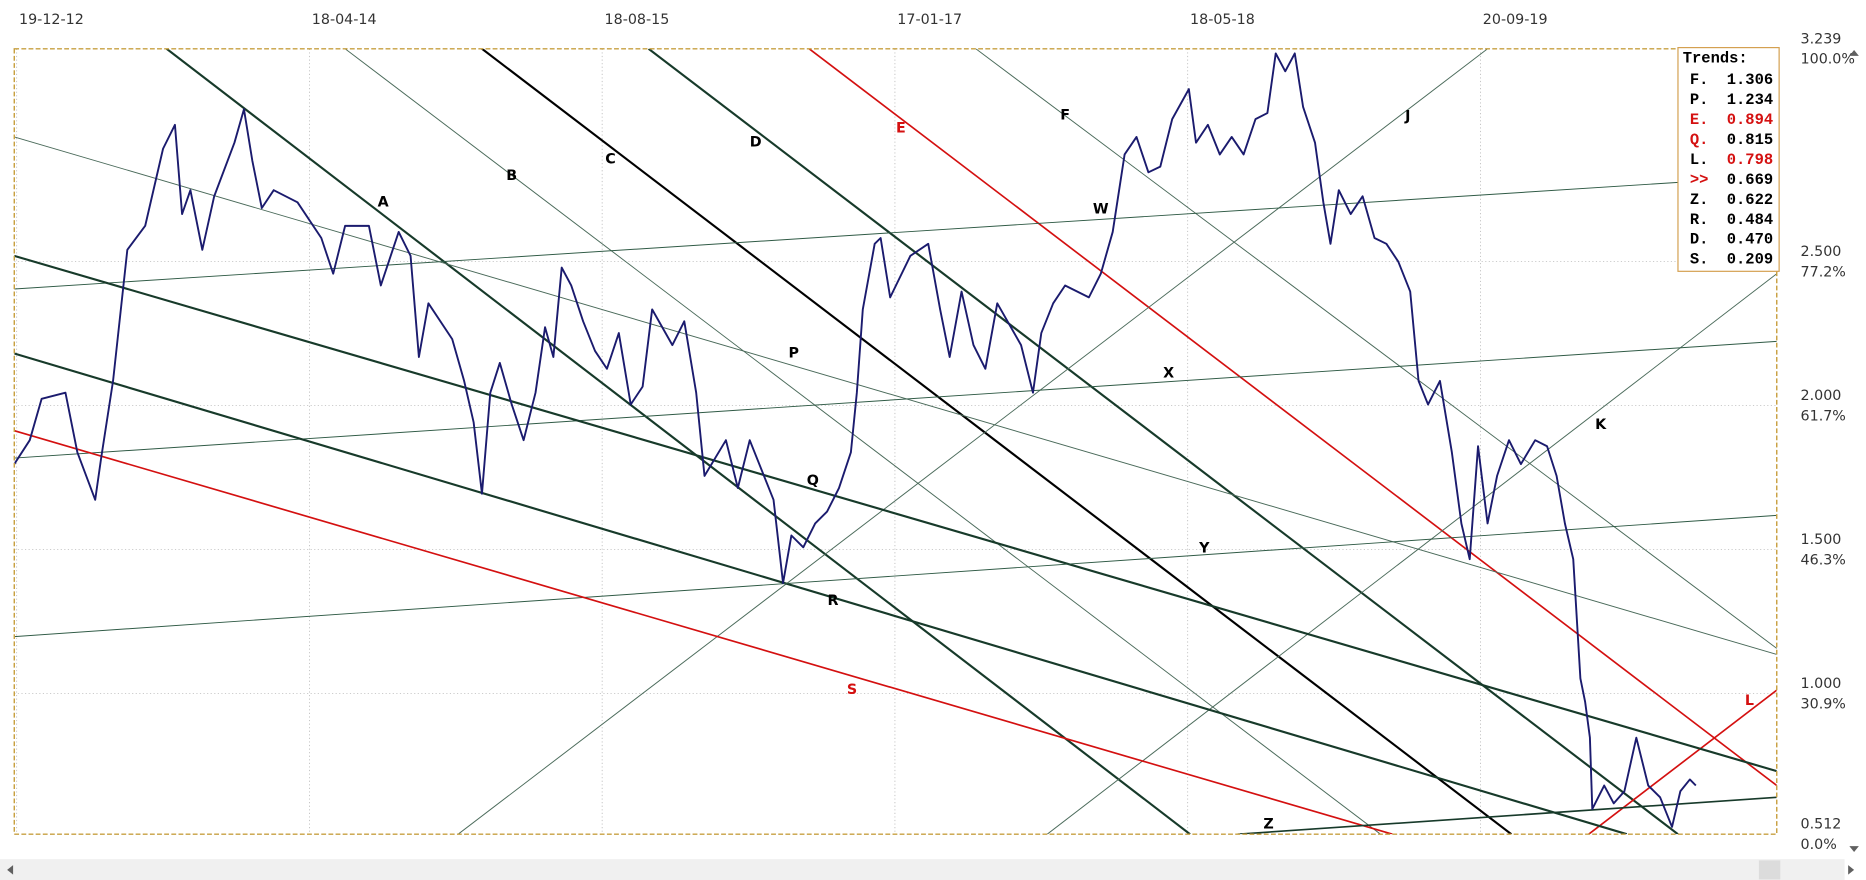 Image resolution: width=1866 pixels, height=880 pixels. What do you see at coordinates (1407, 116) in the screenshot?
I see `trendline-label: J` at bounding box center [1407, 116].